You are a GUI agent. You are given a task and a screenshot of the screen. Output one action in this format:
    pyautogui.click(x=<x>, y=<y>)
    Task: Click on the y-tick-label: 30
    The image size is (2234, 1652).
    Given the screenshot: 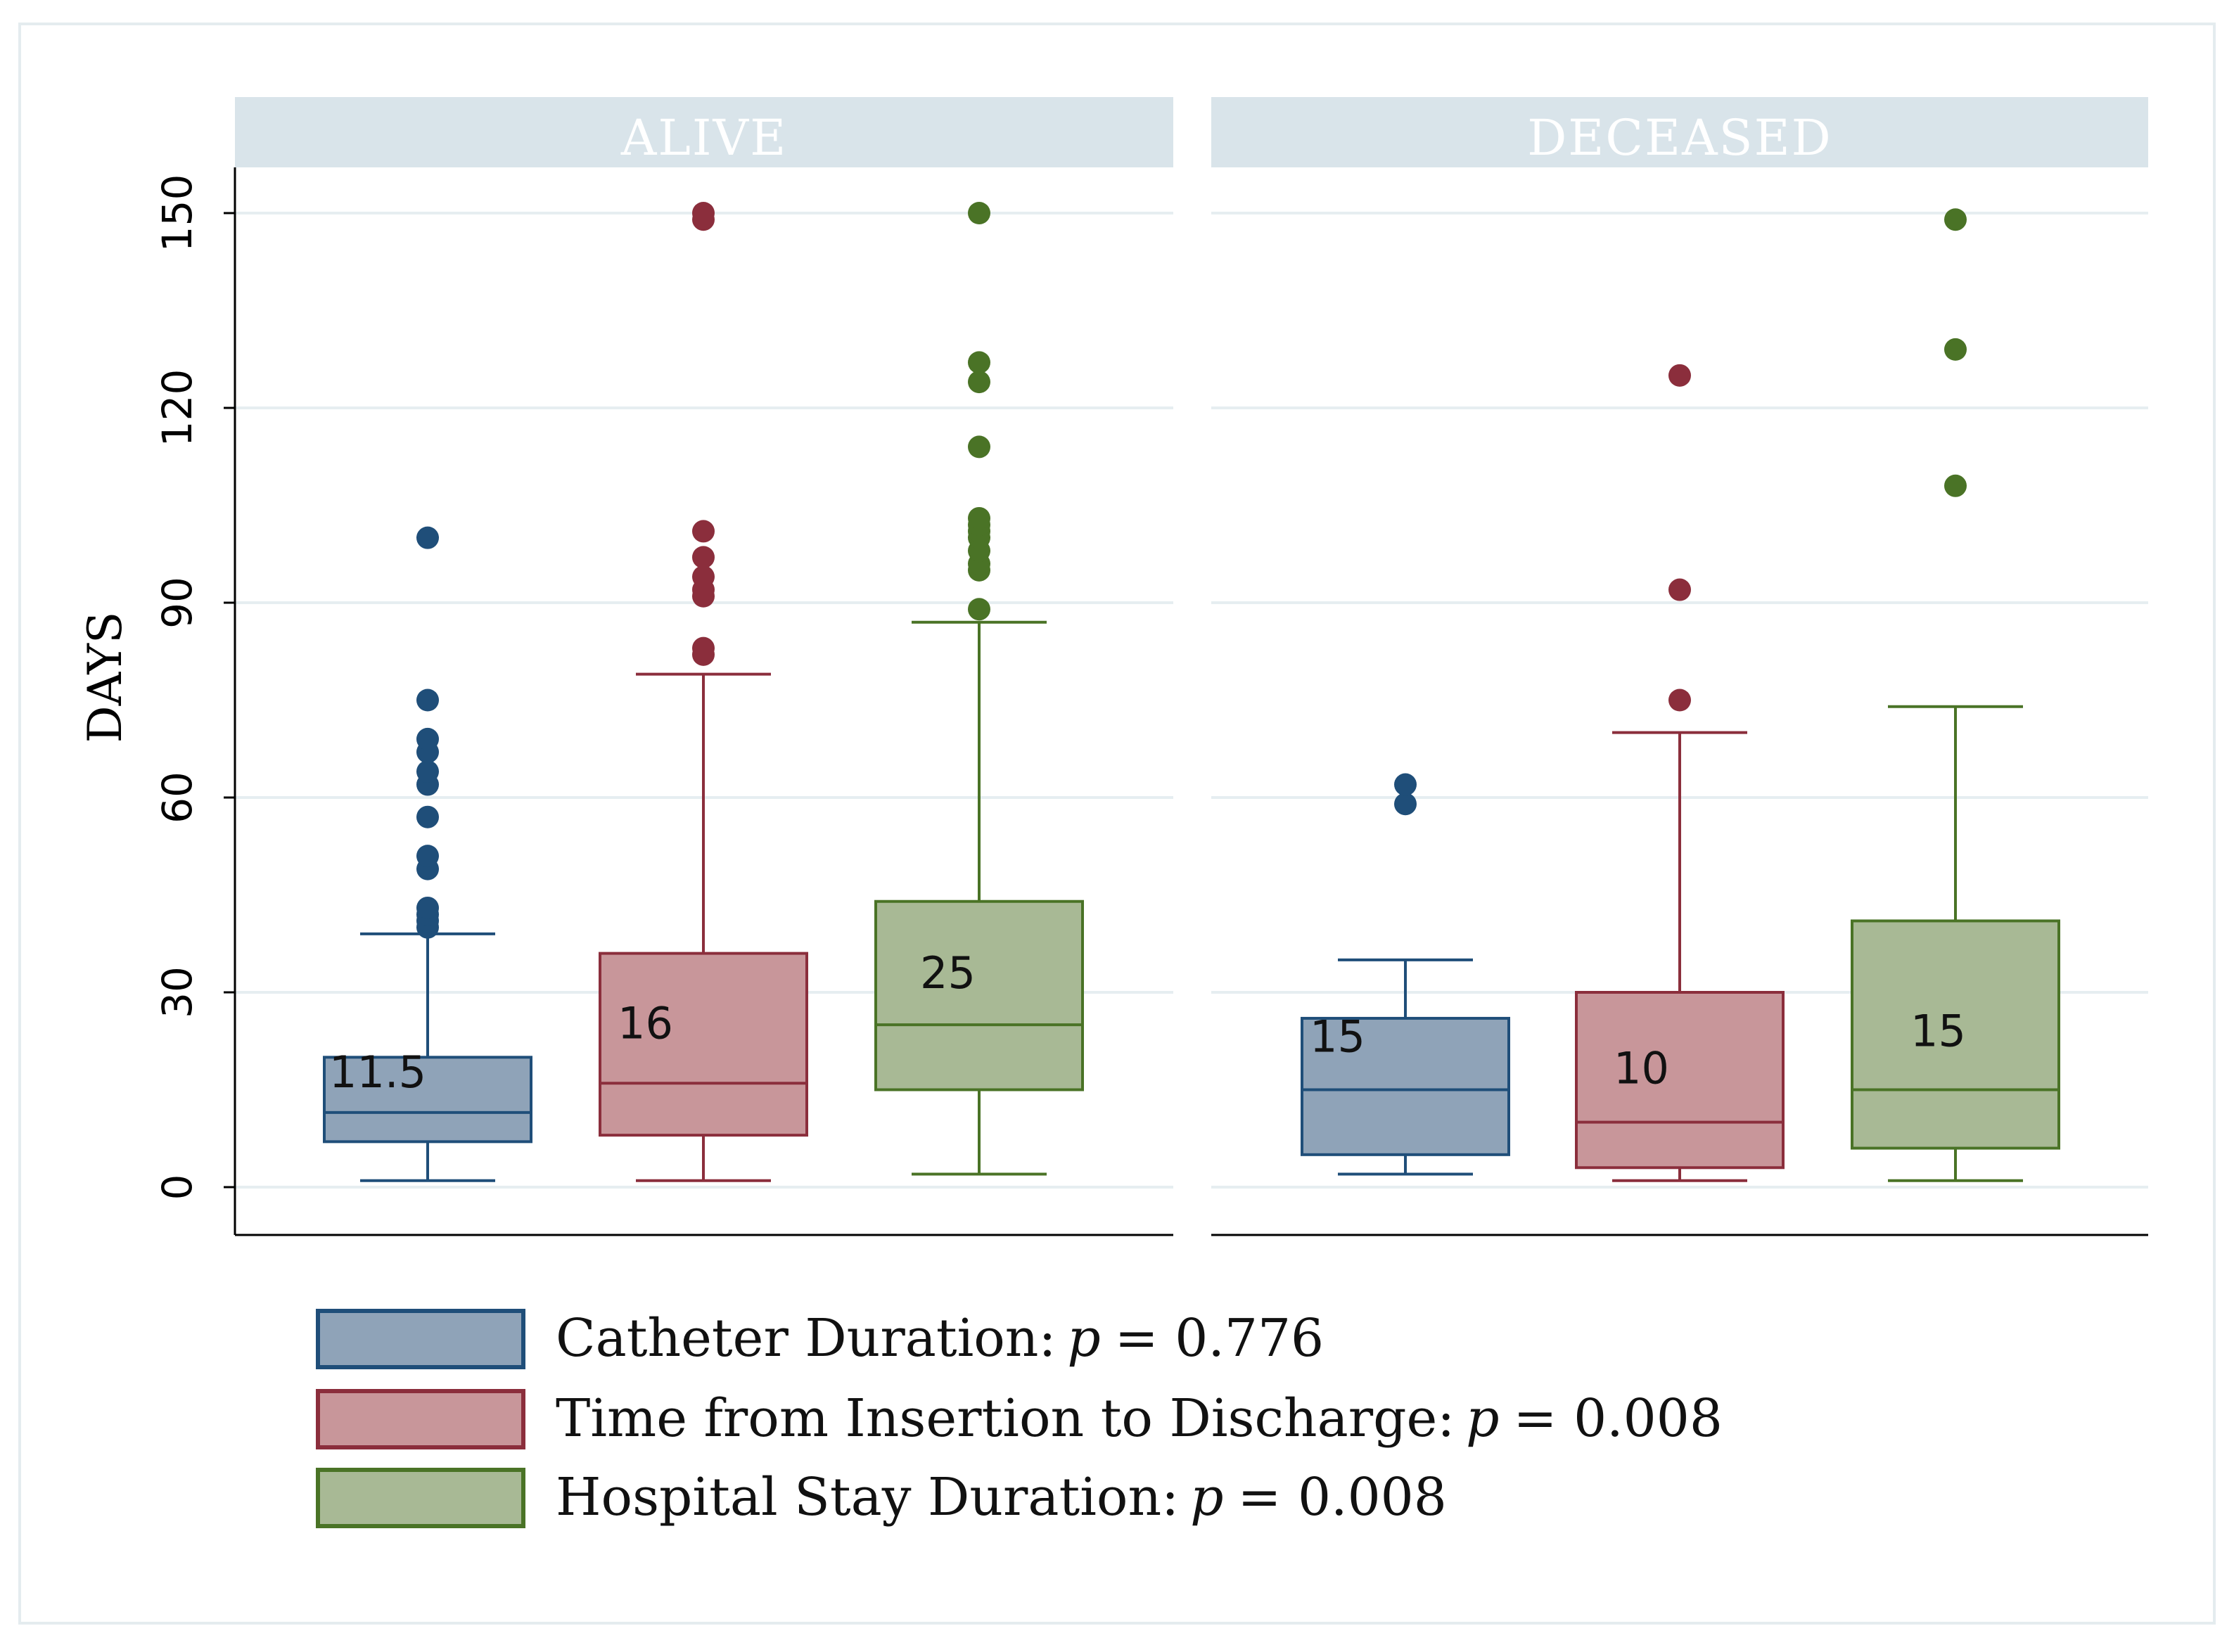 What is the action you would take?
    pyautogui.click(x=177, y=992)
    